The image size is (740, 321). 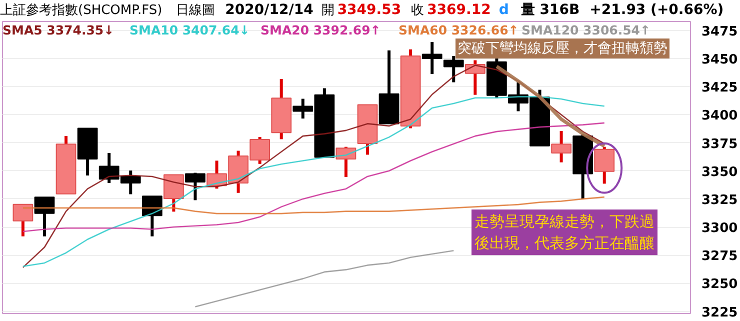 I want to click on line-series, so click(x=324, y=279).